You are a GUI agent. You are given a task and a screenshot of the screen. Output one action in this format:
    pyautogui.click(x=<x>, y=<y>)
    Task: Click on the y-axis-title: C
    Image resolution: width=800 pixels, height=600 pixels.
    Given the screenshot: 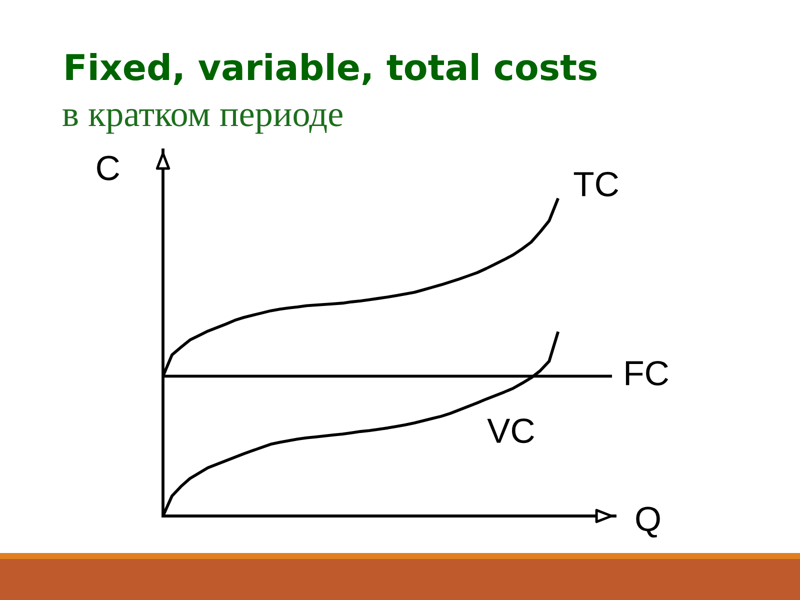 What is the action you would take?
    pyautogui.click(x=108, y=168)
    